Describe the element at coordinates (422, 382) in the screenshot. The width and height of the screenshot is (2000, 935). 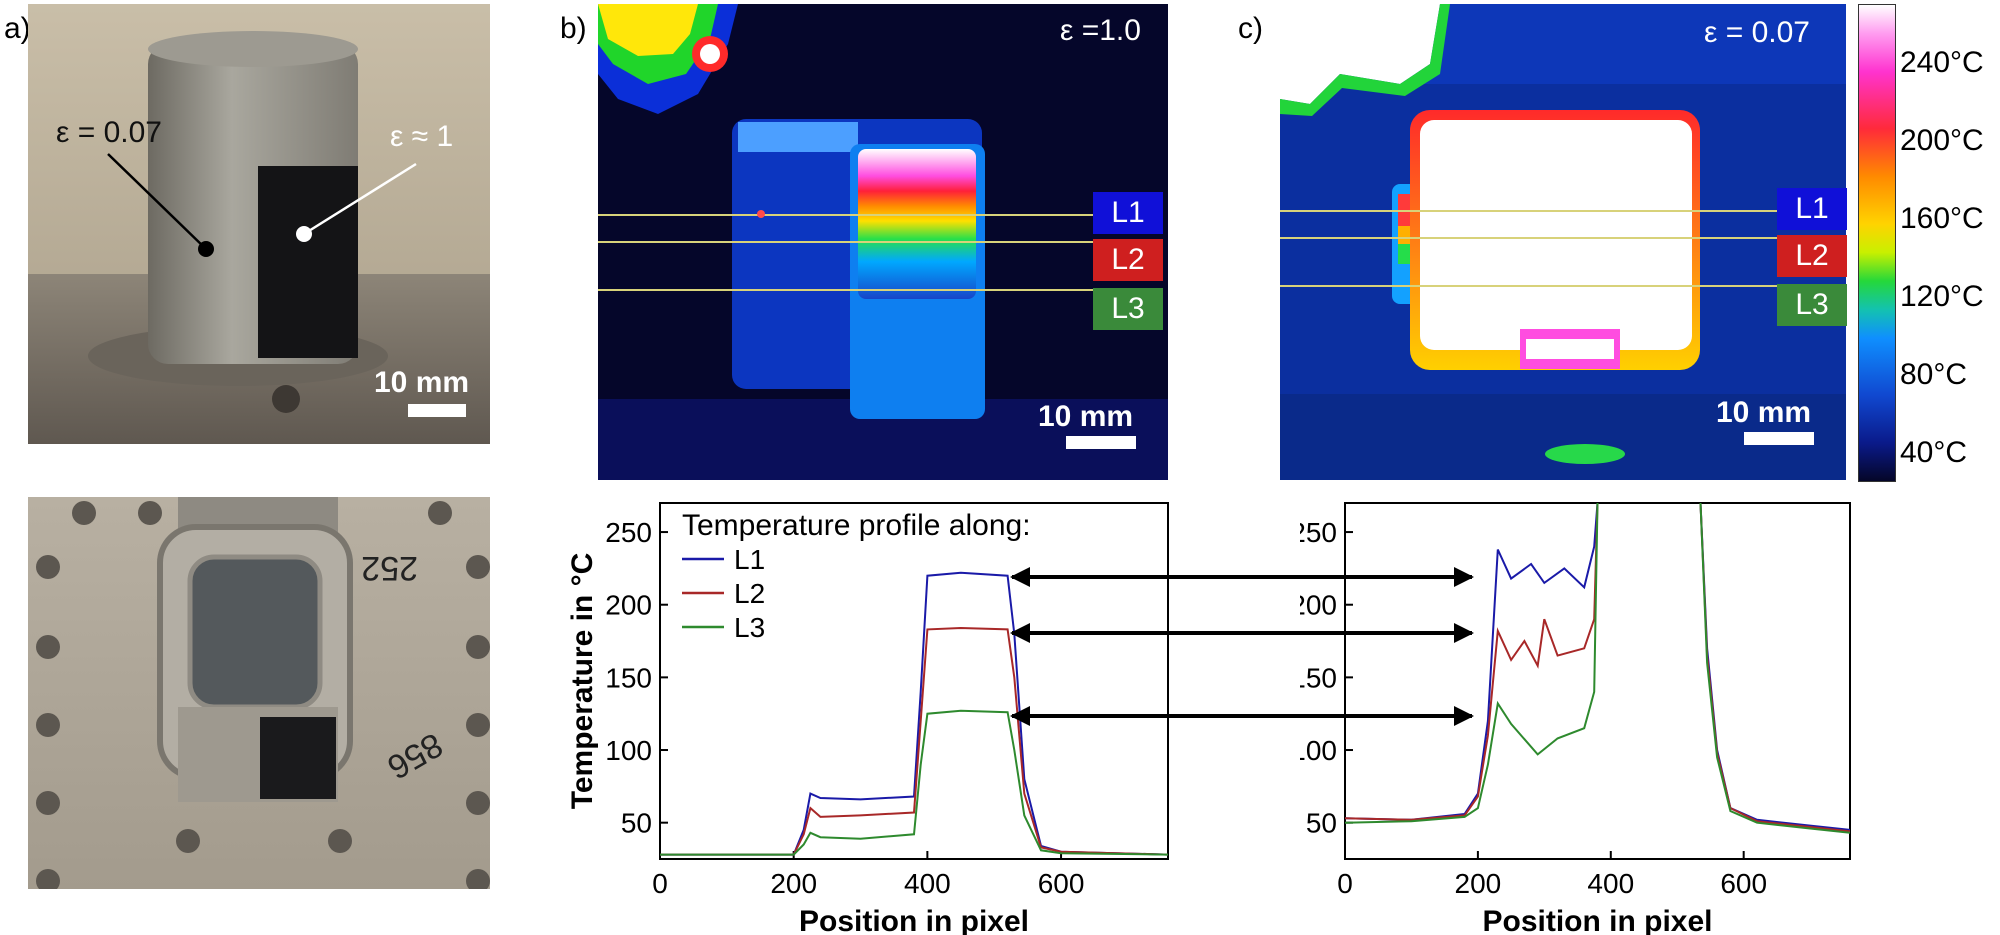
I see `photo-scale-label: 10 mm` at that location.